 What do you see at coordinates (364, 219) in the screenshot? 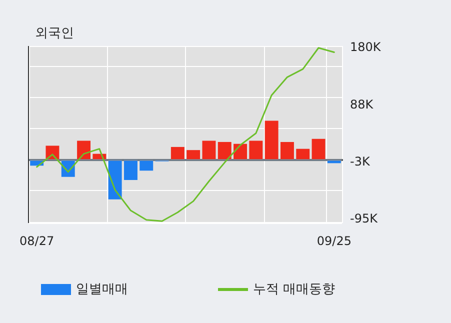
I see `y-tick-label: -95K` at bounding box center [364, 219].